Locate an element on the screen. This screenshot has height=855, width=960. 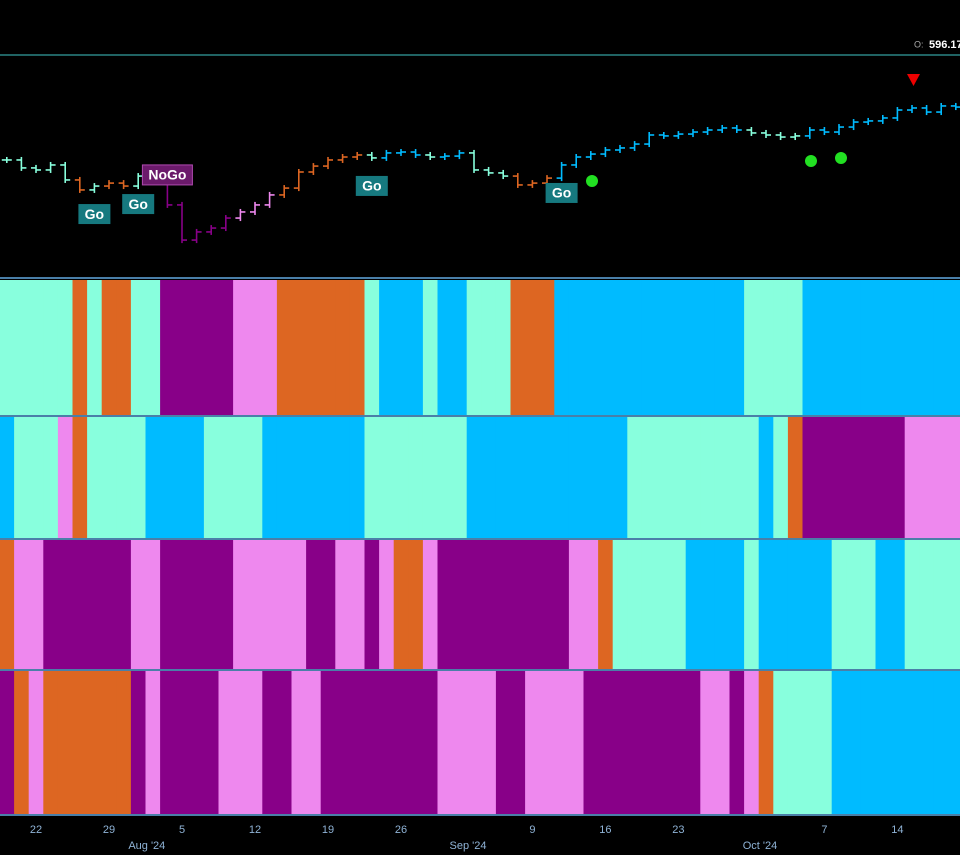
x-tick-label: 19 is located at coordinates (328, 830).